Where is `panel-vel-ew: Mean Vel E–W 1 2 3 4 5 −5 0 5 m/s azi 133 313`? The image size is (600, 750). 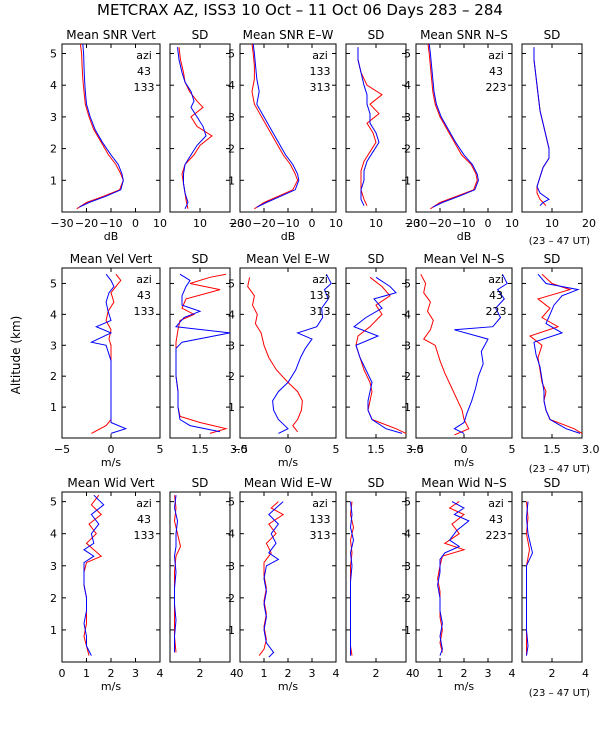 panel-vel-ew: Mean Vel E–W 1 2 3 4 5 −5 0 5 m/s azi 133 313 is located at coordinates (284, 360).